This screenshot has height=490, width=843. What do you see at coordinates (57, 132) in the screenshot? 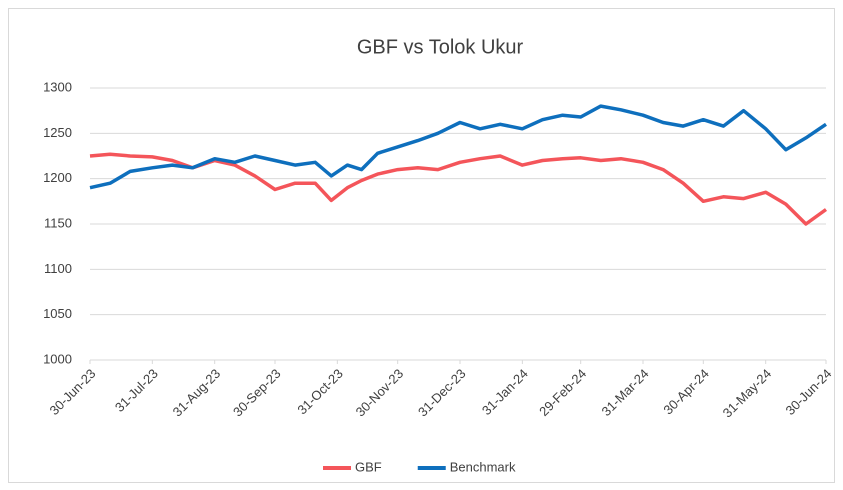
I see `y-tick-label: 1250` at bounding box center [57, 132].